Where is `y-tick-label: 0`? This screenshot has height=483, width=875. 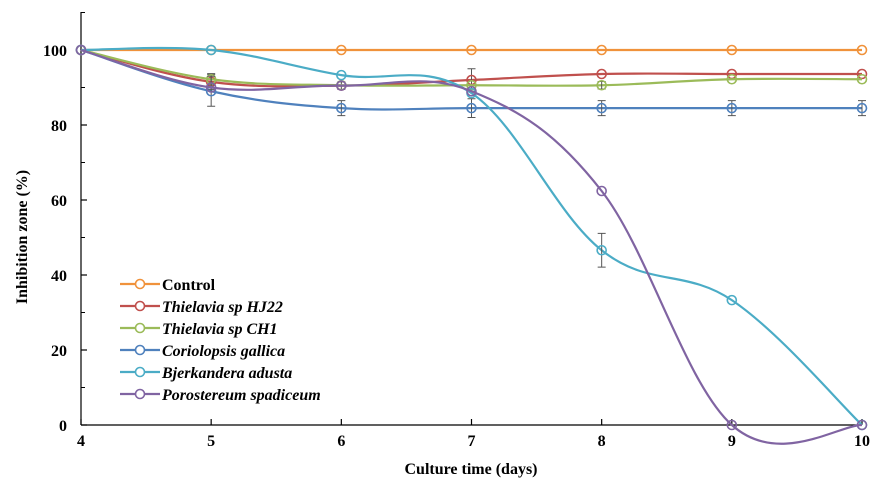 y-tick-label: 0 is located at coordinates (63, 426).